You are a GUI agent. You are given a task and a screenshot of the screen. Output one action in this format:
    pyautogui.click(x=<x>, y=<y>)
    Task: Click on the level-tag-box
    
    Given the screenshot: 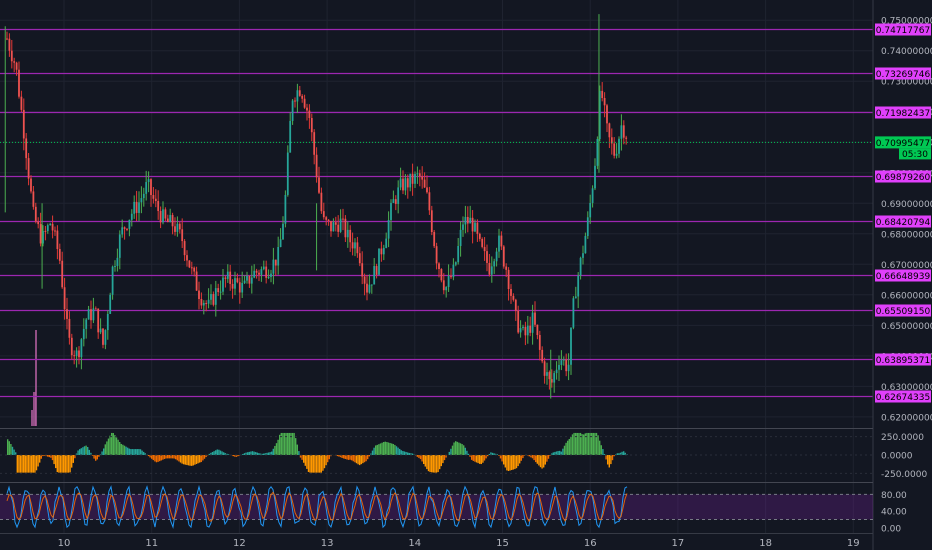 What is the action you would take?
    pyautogui.click(x=903, y=29)
    